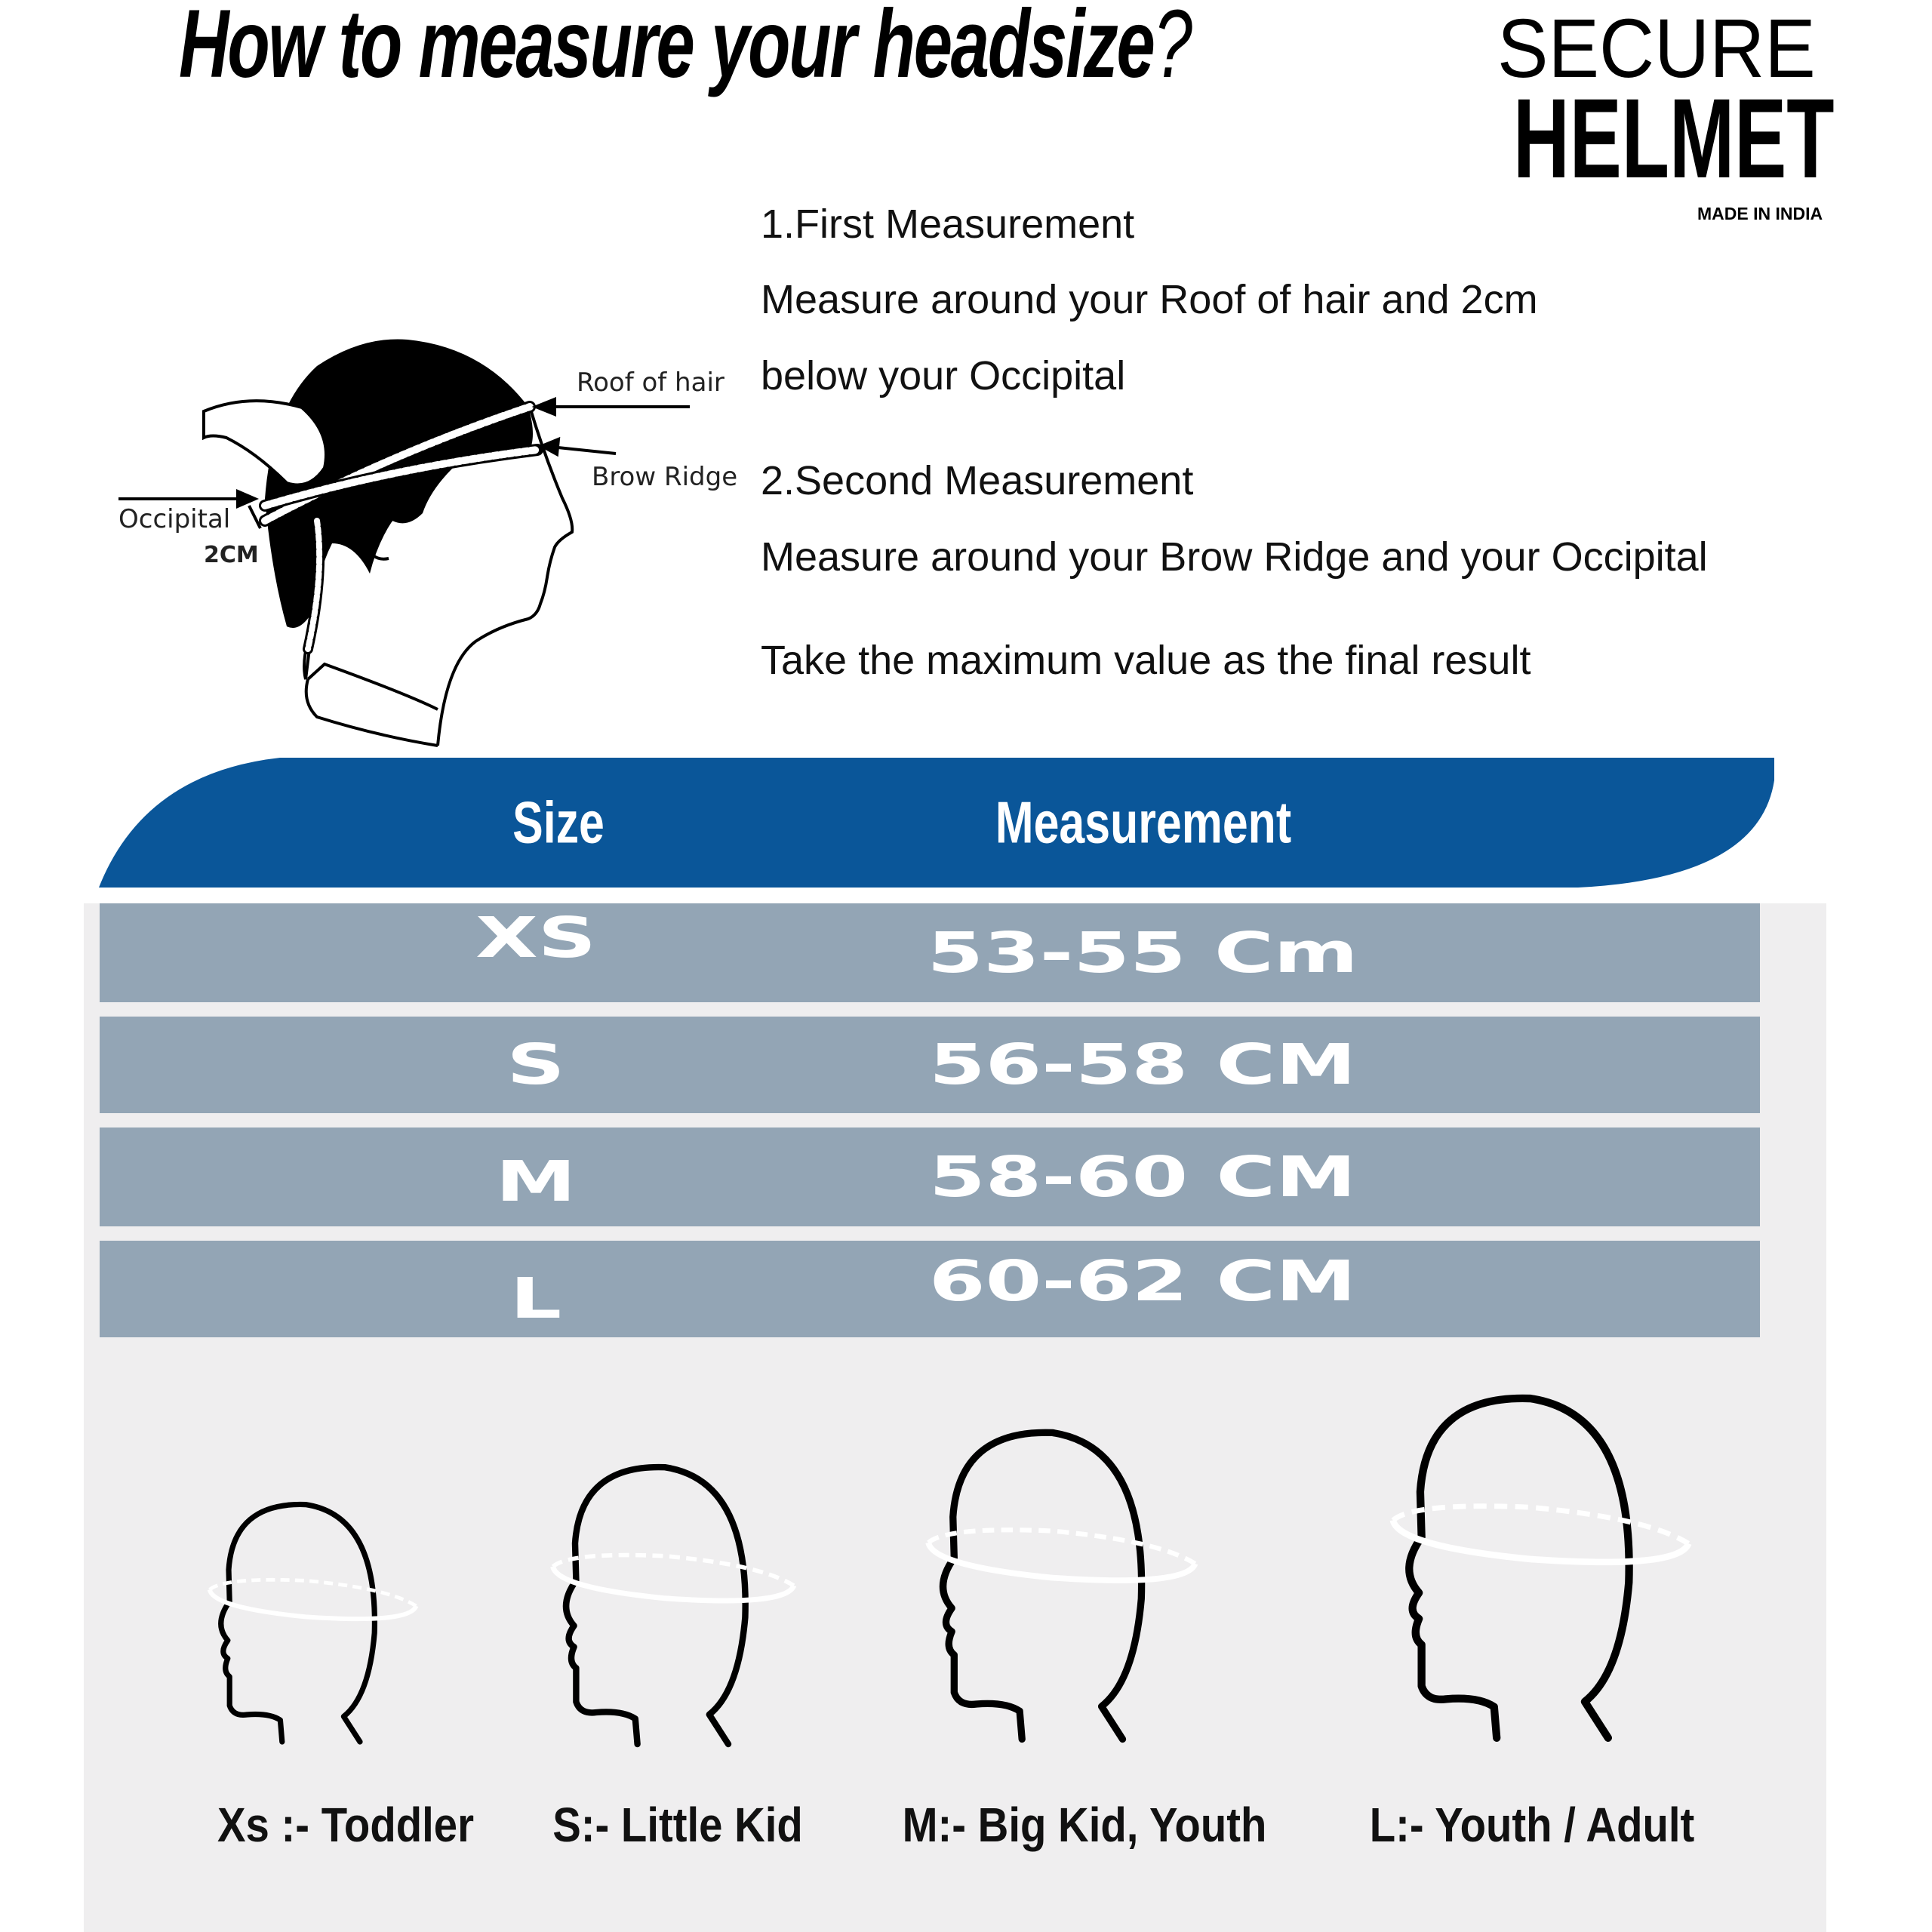 The height and width of the screenshot is (1932, 1932). Describe the element at coordinates (943, 375) in the screenshot. I see `instruction-step1-line2: below your Occipital` at that location.